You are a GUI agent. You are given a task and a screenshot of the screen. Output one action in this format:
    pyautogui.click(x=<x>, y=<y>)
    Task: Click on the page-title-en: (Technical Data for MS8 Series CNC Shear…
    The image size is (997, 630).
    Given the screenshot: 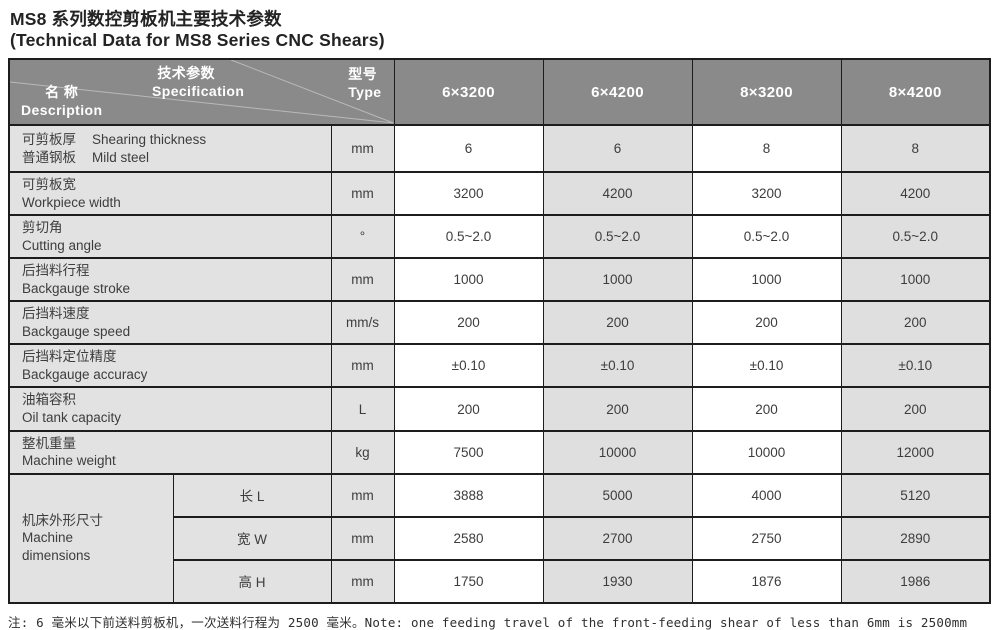 What is the action you would take?
    pyautogui.click(x=197, y=40)
    